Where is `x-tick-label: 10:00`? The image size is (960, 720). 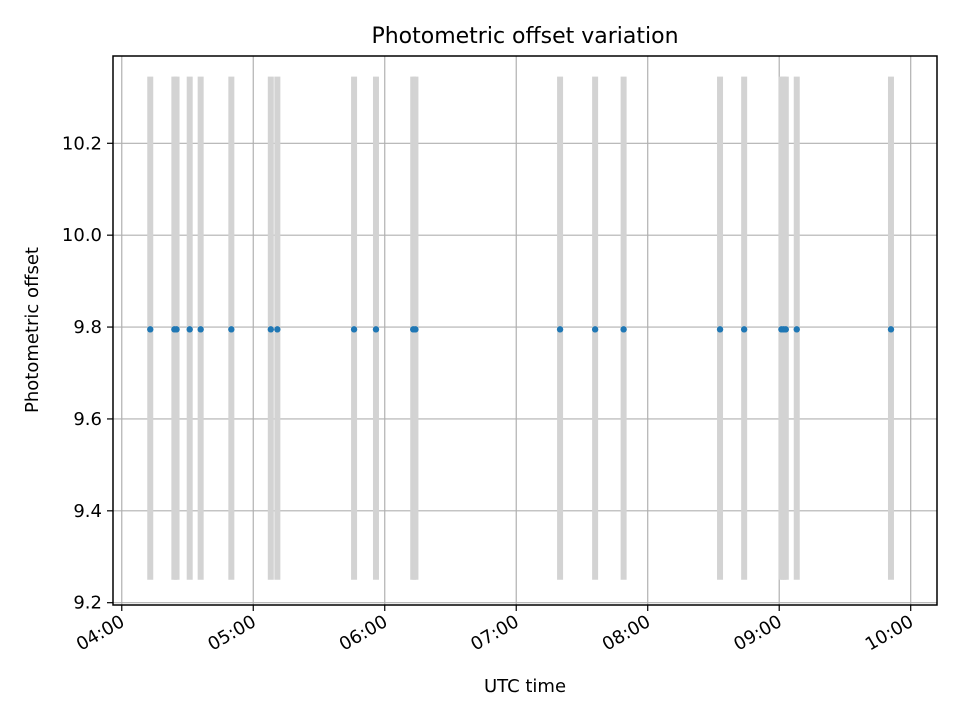 x-tick-label: 10:00 is located at coordinates (889, 633).